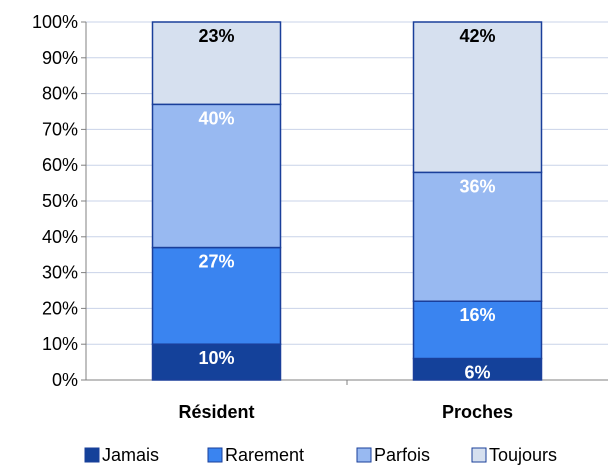 Image resolution: width=608 pixels, height=472 pixels. Describe the element at coordinates (402, 455) in the screenshot. I see `legend-label: Parfois` at that location.